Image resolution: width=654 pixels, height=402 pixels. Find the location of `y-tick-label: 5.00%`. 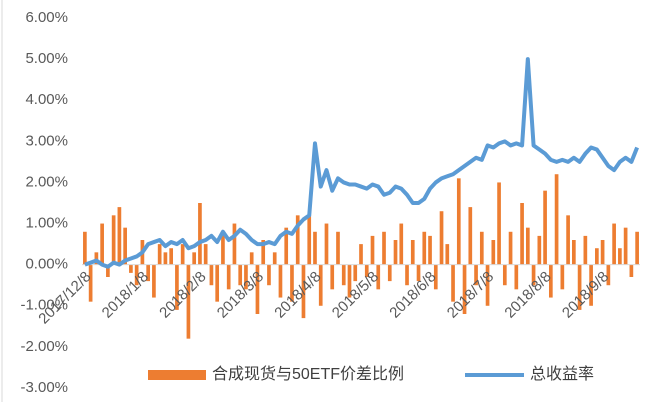

y-tick-label: 5.00% is located at coordinates (46, 58).